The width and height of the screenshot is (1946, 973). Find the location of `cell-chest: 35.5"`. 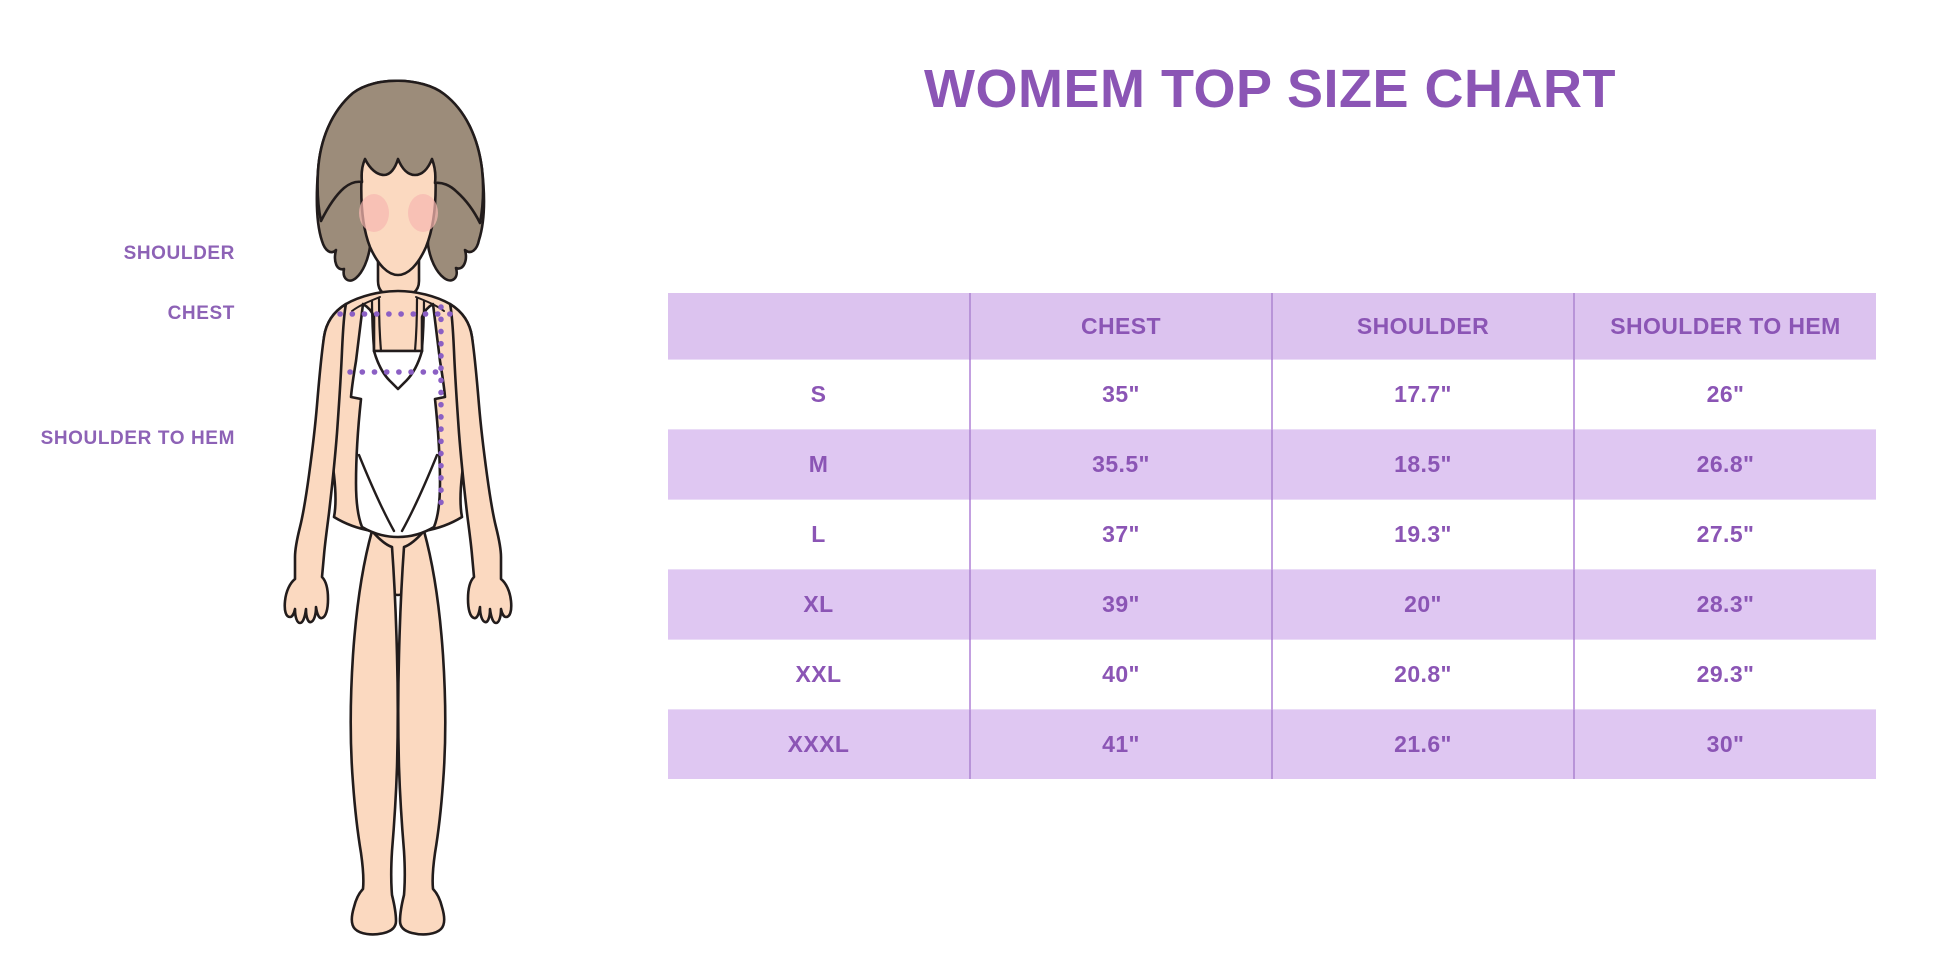

cell-chest: 35.5" is located at coordinates (1120, 464).